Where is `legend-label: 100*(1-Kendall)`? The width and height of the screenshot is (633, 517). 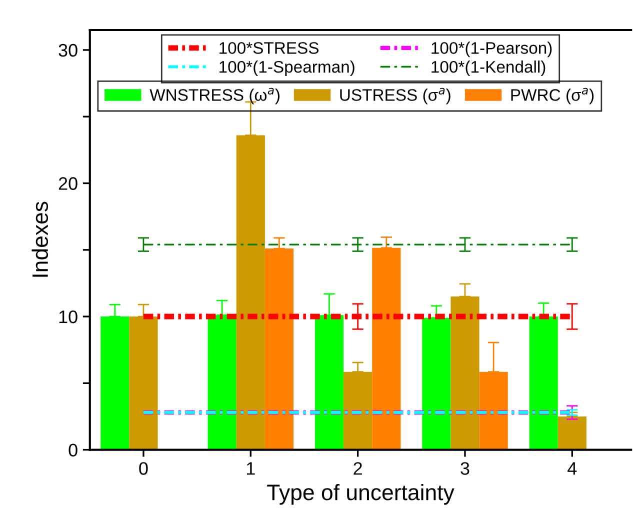
legend-label: 100*(1-Kendall) is located at coordinates (489, 68).